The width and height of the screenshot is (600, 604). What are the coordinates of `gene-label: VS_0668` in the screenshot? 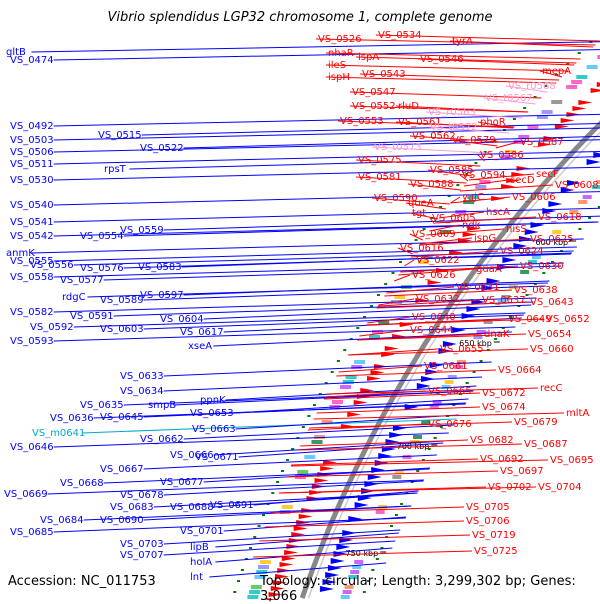 It's located at (82, 483).